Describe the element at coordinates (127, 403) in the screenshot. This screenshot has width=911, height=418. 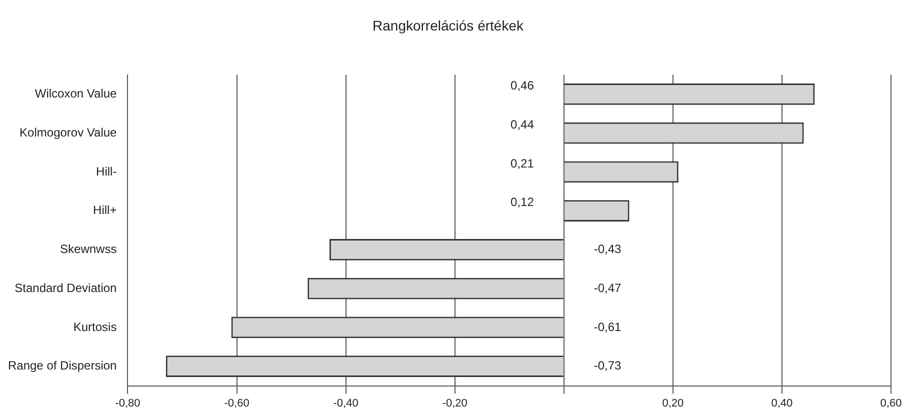
I see `x-tick-label: -0,80` at that location.